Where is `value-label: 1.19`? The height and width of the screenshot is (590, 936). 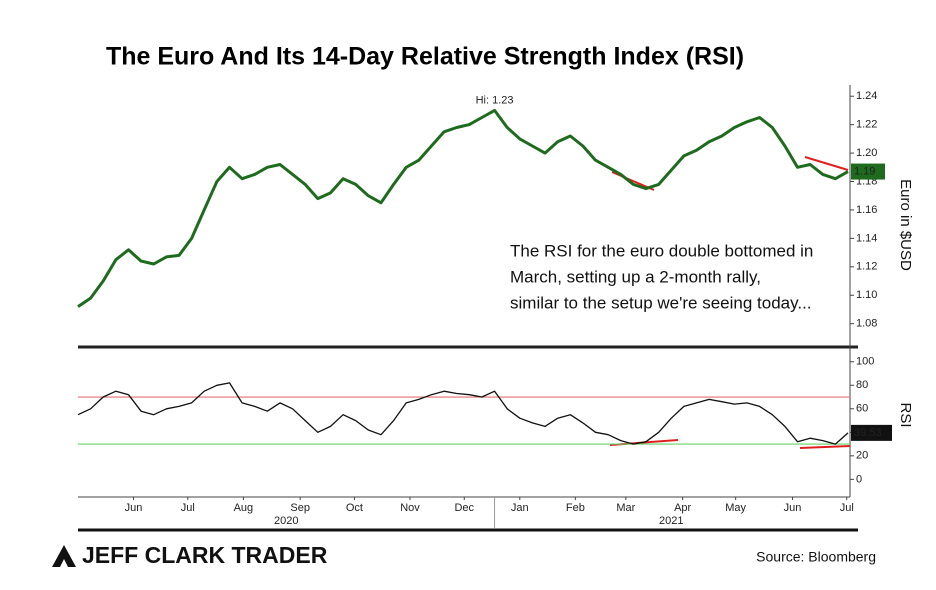
value-label: 1.19 is located at coordinates (864, 171).